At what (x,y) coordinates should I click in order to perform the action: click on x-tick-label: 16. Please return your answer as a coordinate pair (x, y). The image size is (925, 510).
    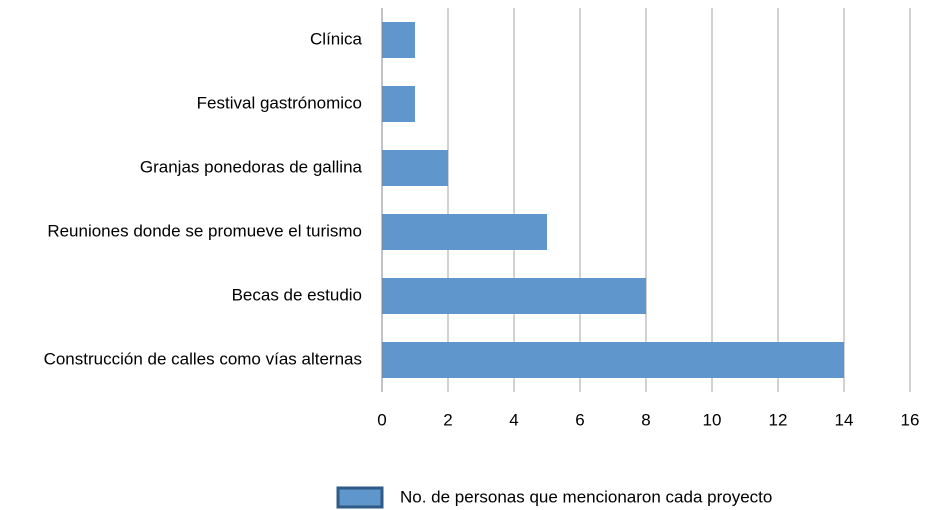
    Looking at the image, I should click on (910, 419).